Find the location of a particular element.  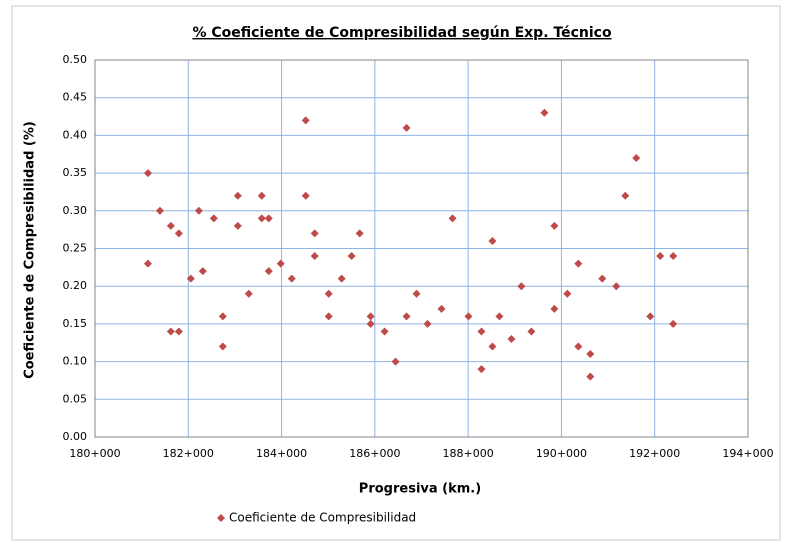

y-tick-label: 0.05 is located at coordinates (75, 398).